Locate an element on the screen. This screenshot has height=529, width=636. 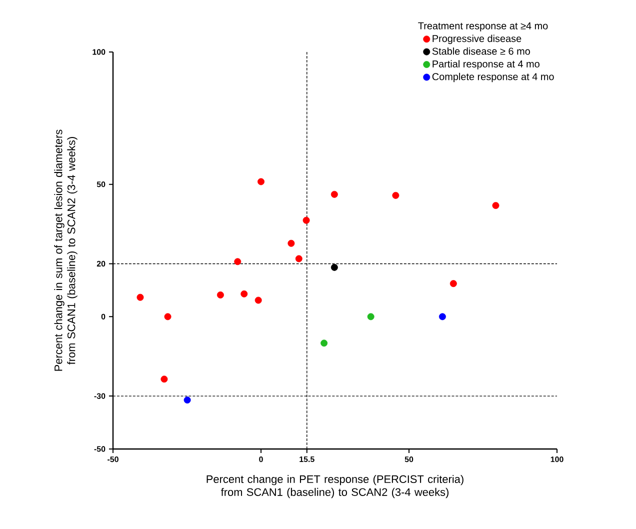
legend-title: Treatment response at ≥4 mo is located at coordinates (483, 27).